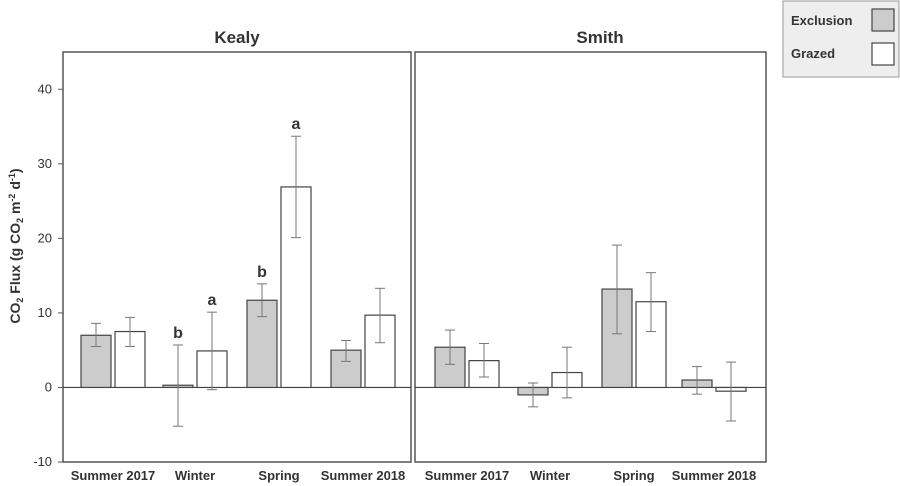  Describe the element at coordinates (45, 237) in the screenshot. I see `y-tick-label: 20` at that location.